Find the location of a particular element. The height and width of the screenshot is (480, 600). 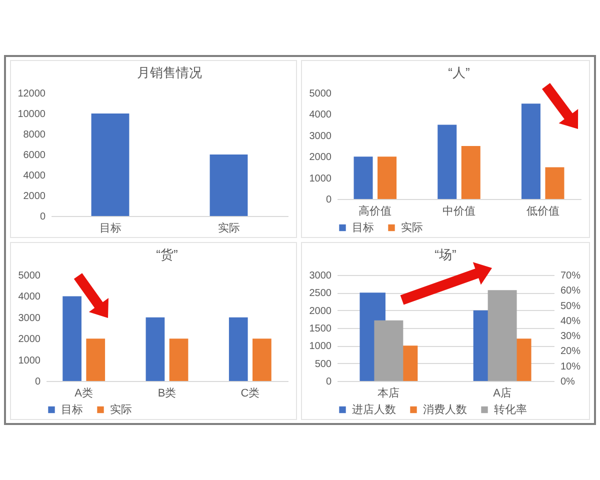

chart-title: “场” is located at coordinates (445, 254).